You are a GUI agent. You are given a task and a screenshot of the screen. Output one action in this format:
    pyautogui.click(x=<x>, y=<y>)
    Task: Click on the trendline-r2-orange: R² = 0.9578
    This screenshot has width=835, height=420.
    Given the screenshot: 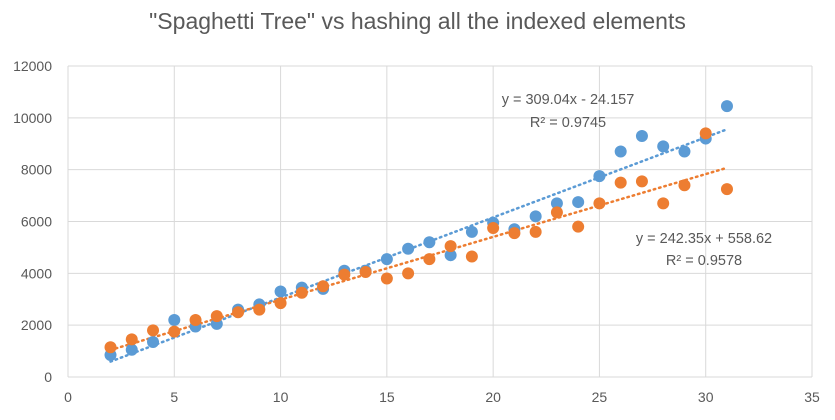 What is the action you would take?
    pyautogui.click(x=704, y=261)
    